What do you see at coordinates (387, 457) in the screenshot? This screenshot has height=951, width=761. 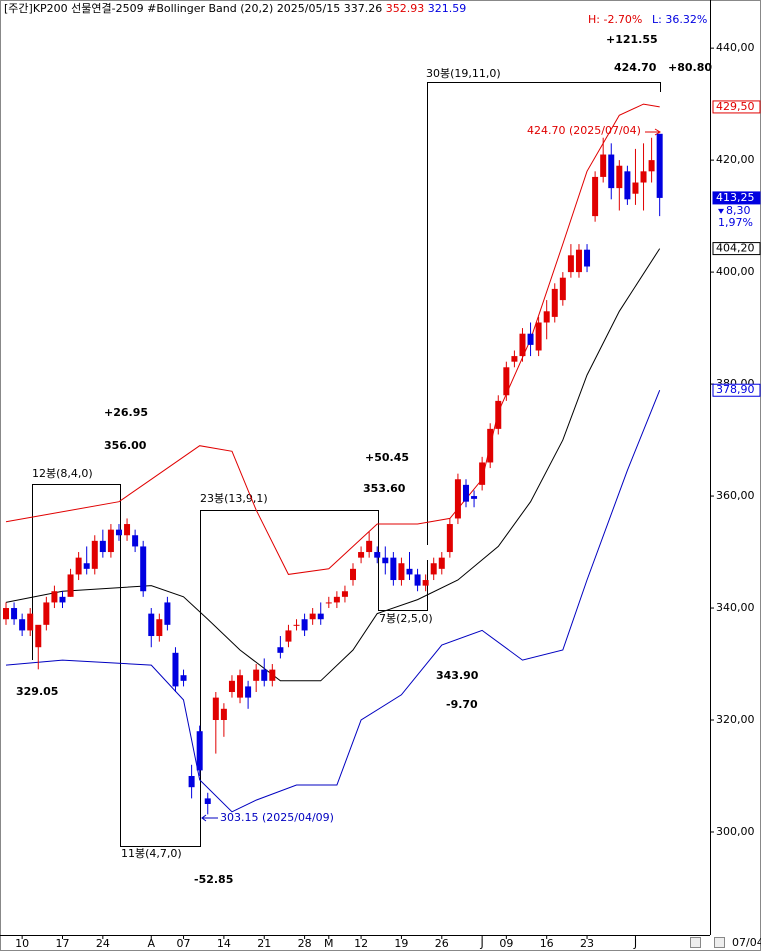 I see `annotation: +50.45` at bounding box center [387, 457].